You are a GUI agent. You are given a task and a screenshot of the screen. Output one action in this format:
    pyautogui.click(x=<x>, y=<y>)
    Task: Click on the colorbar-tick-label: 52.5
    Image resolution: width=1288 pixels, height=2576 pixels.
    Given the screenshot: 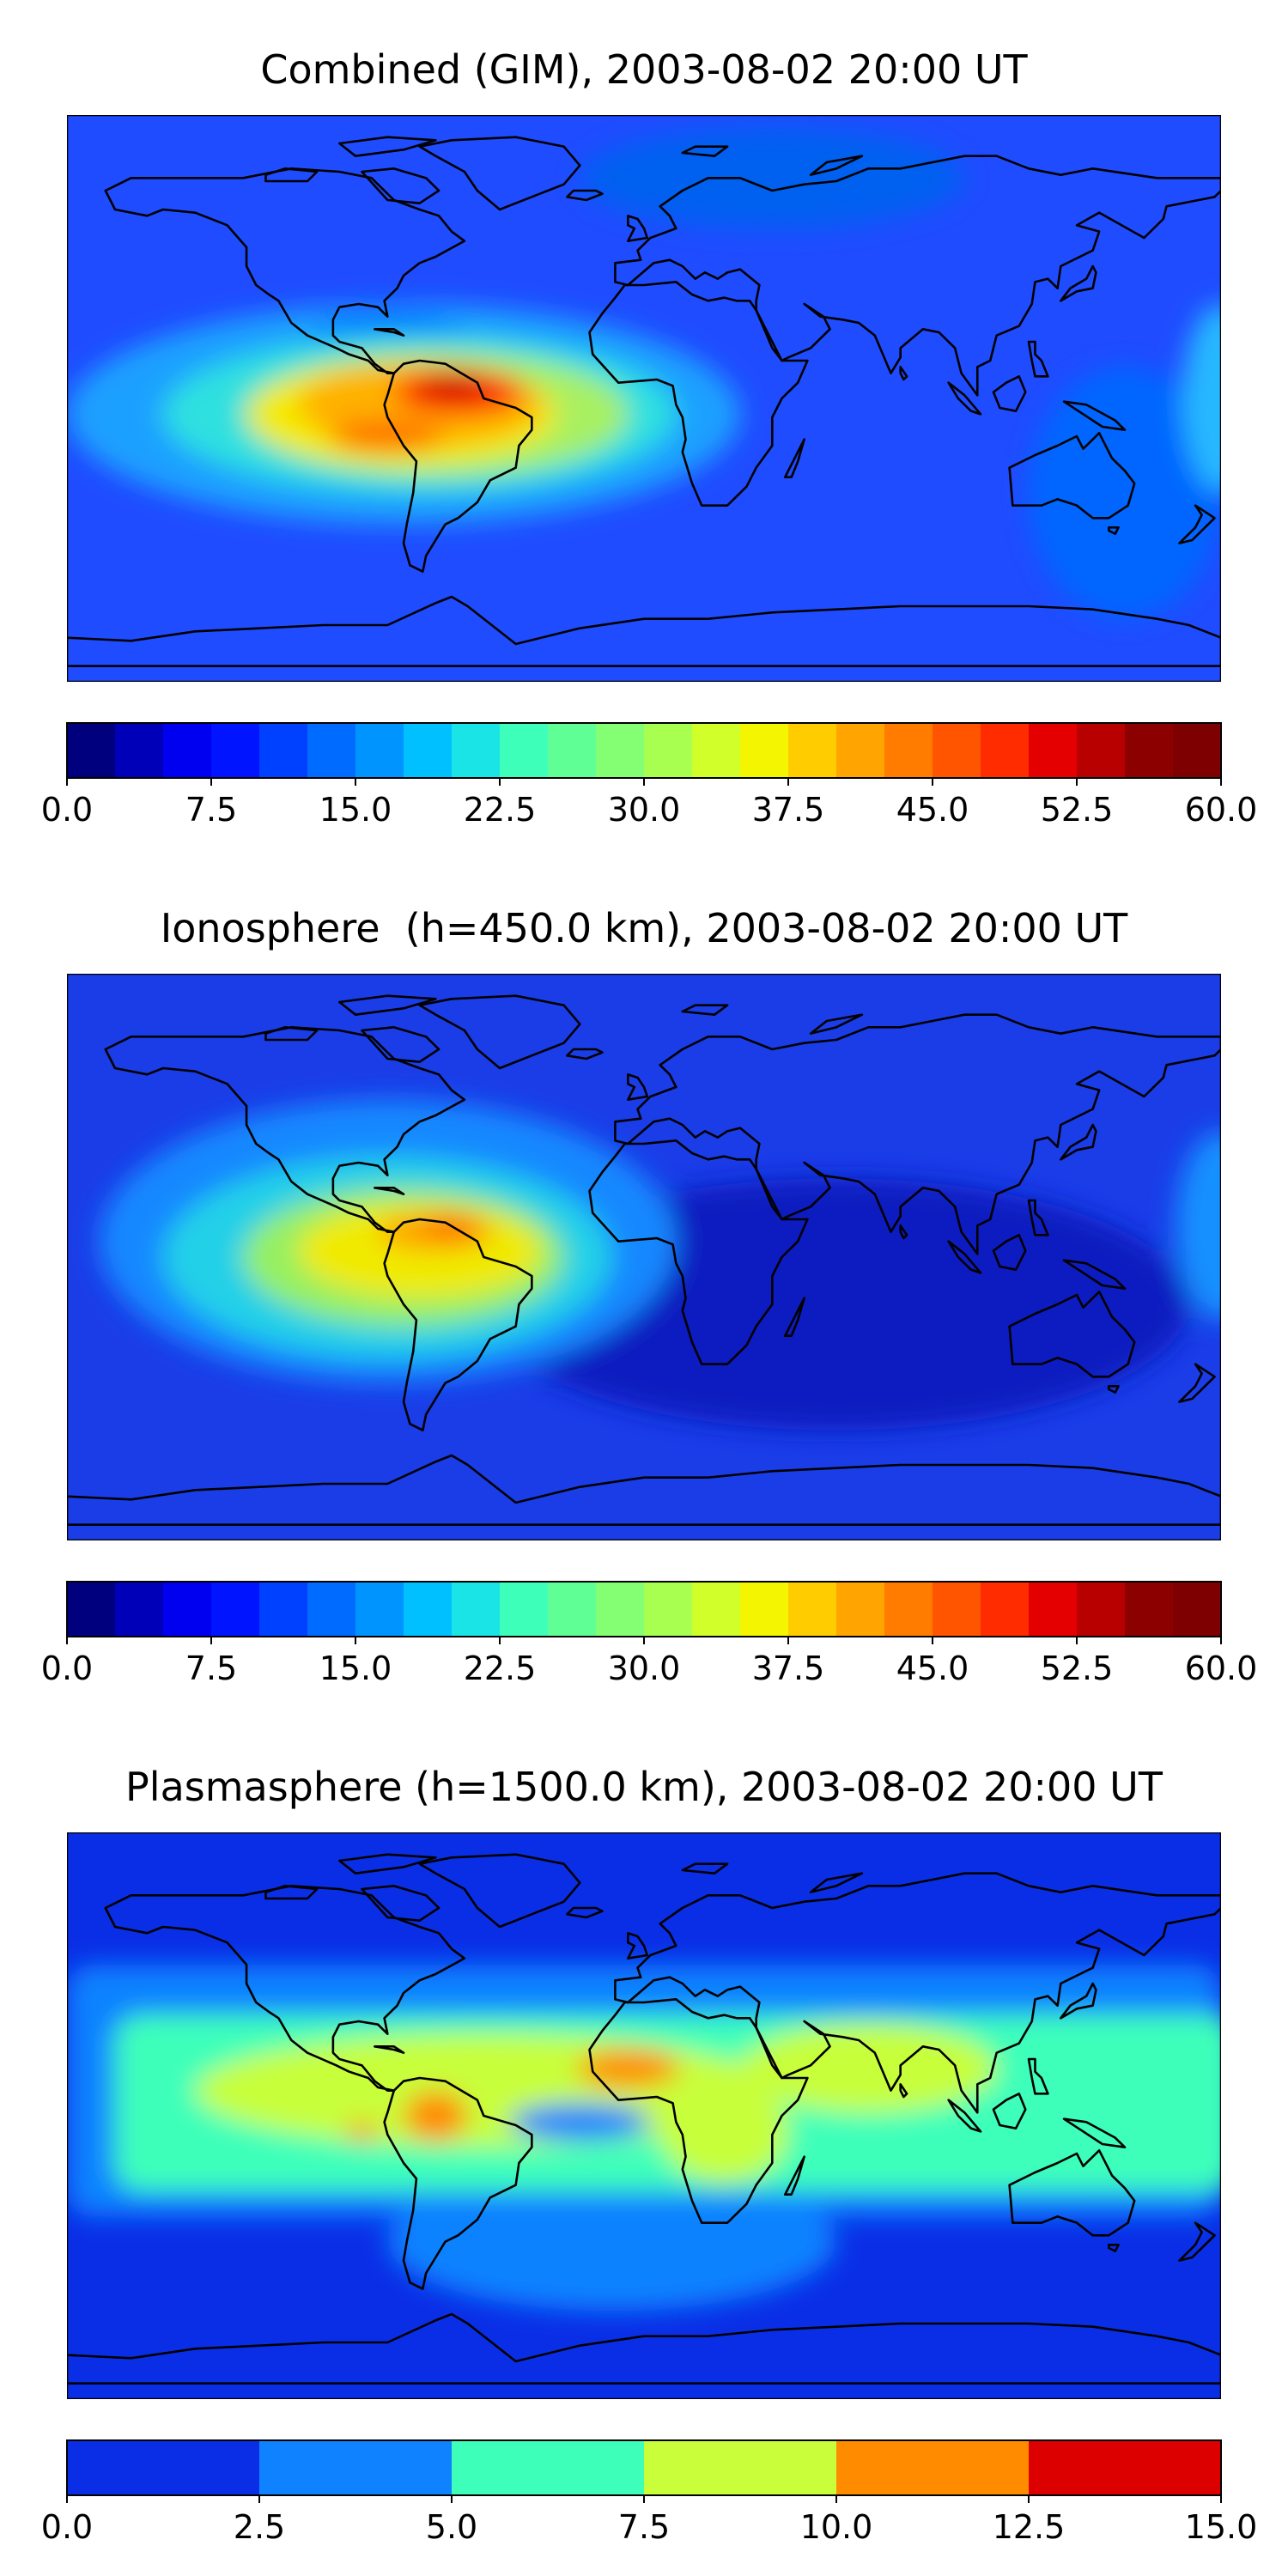 What is the action you would take?
    pyautogui.click(x=1078, y=810)
    